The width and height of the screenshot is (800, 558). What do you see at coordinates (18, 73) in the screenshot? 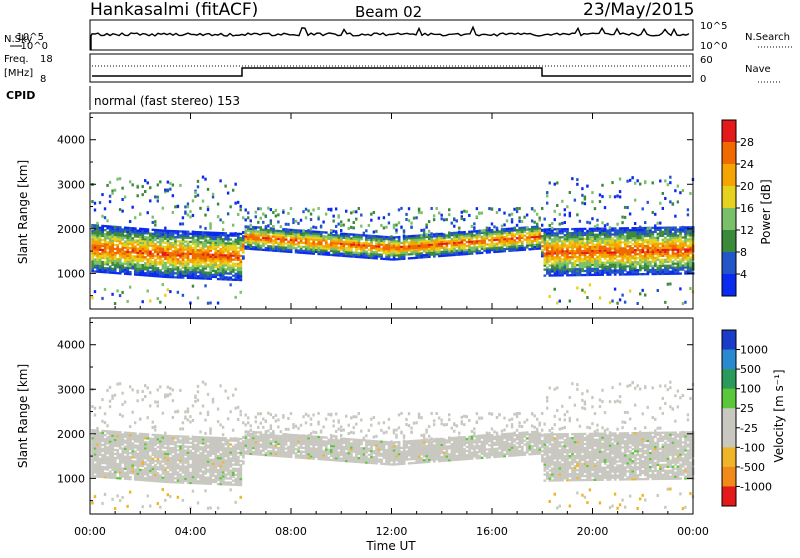
I see `freq-unit-label: [MHz]` at bounding box center [18, 73].